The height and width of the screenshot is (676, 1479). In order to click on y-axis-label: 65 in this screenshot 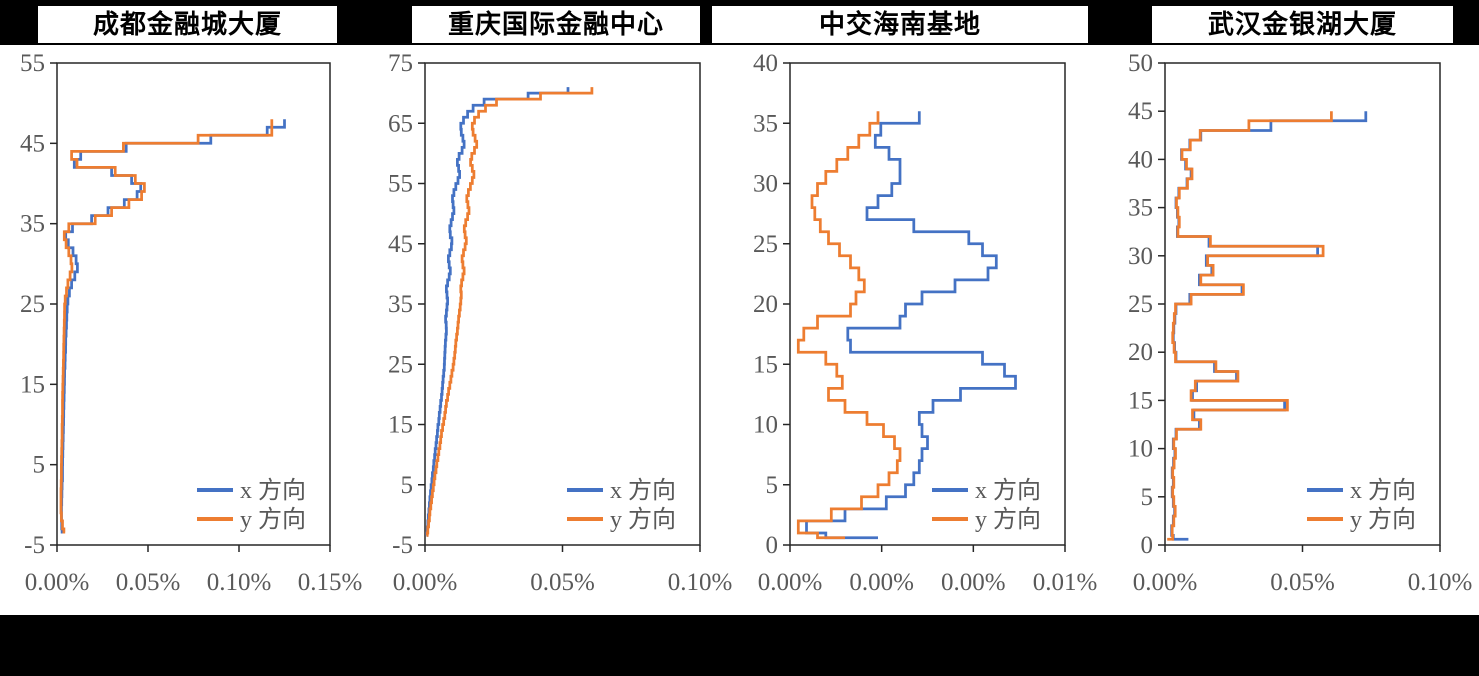, I will do `click(400, 123)`.